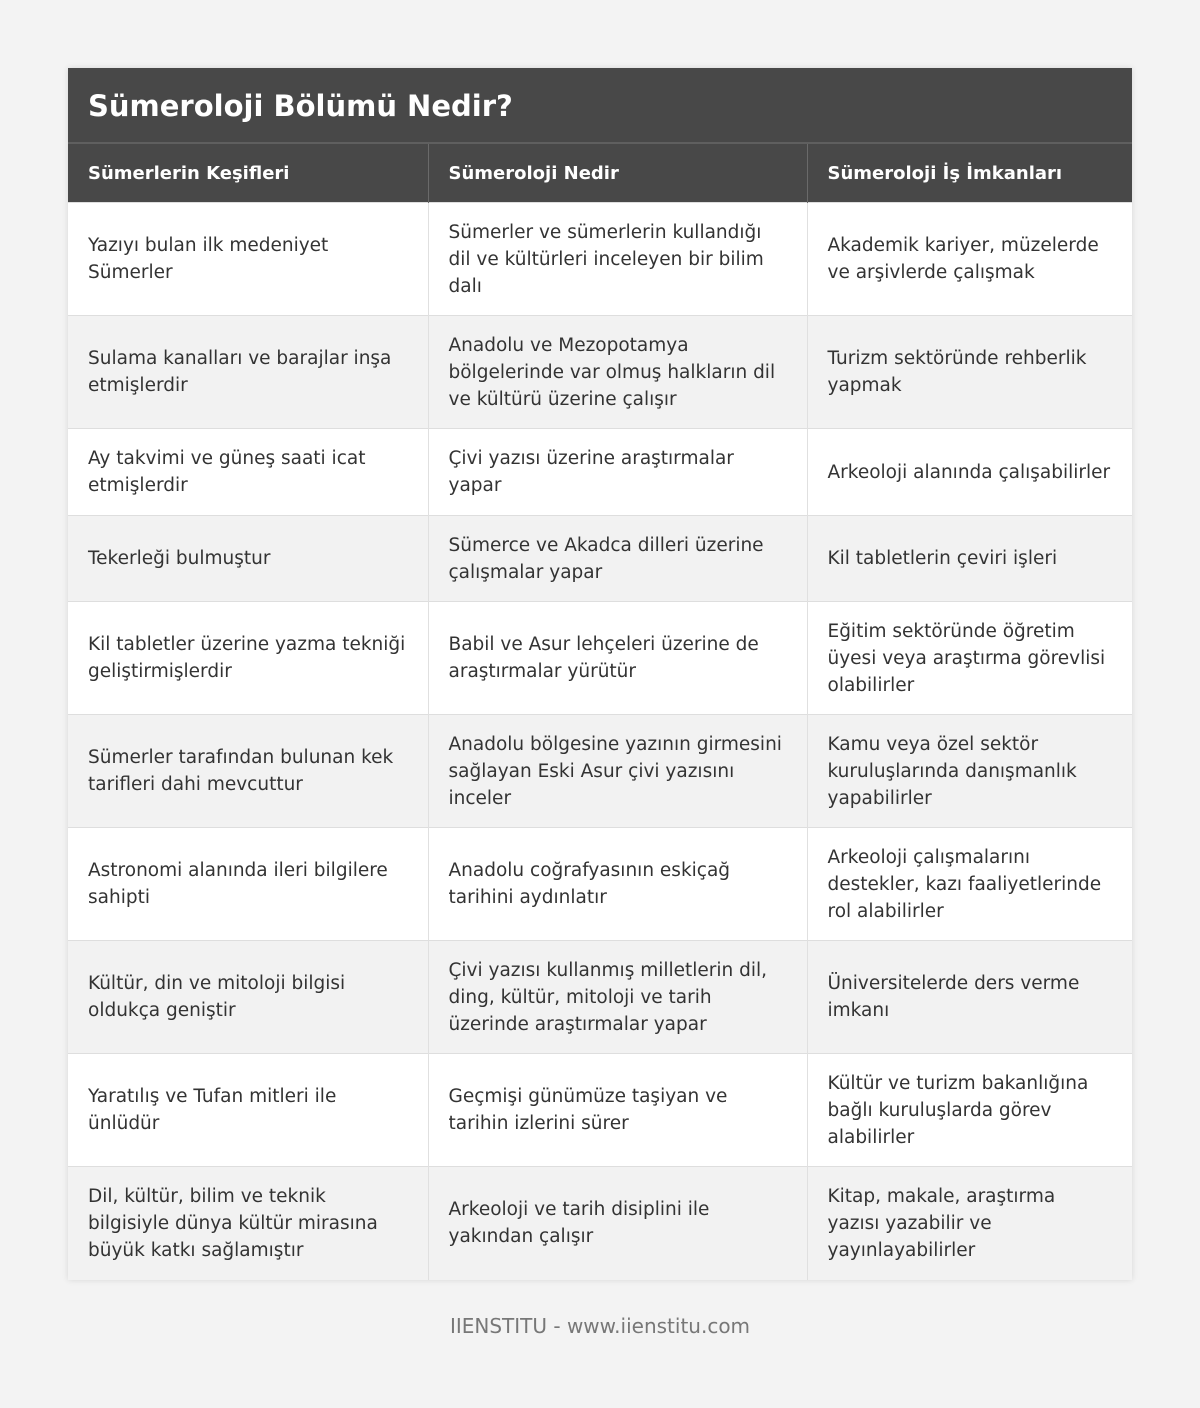 The image size is (1200, 1408). Describe the element at coordinates (248, 1110) in the screenshot. I see `table-cell: Yaratılış ve Tufan mitleri ile ünlüdür` at that location.